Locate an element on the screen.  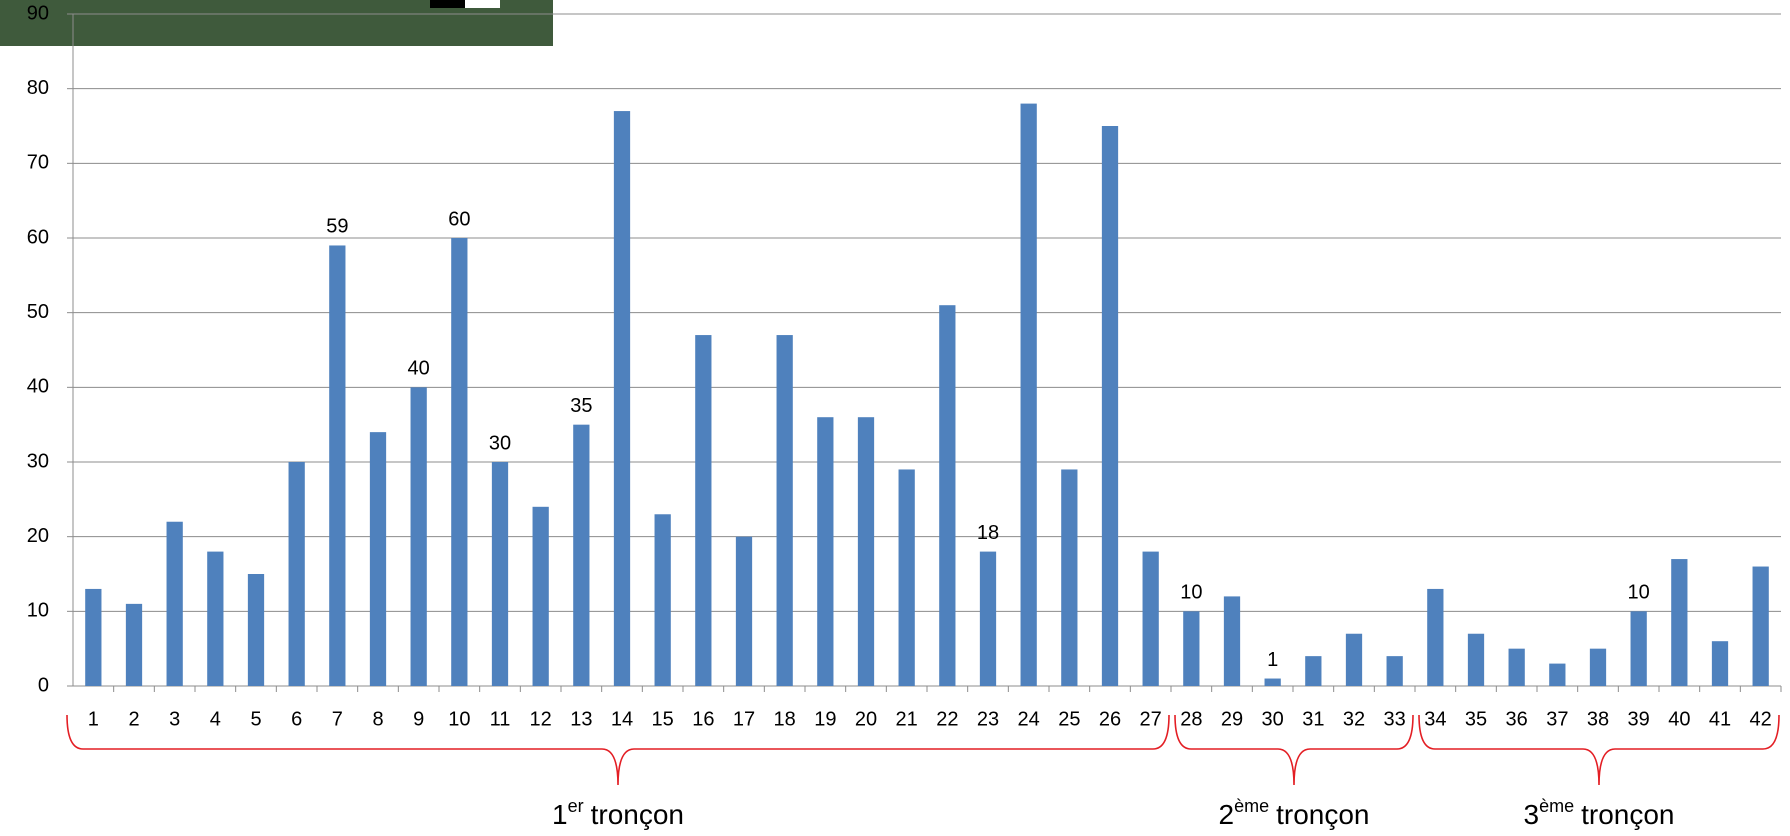
x-tick-label: 25 is located at coordinates (1069, 719).